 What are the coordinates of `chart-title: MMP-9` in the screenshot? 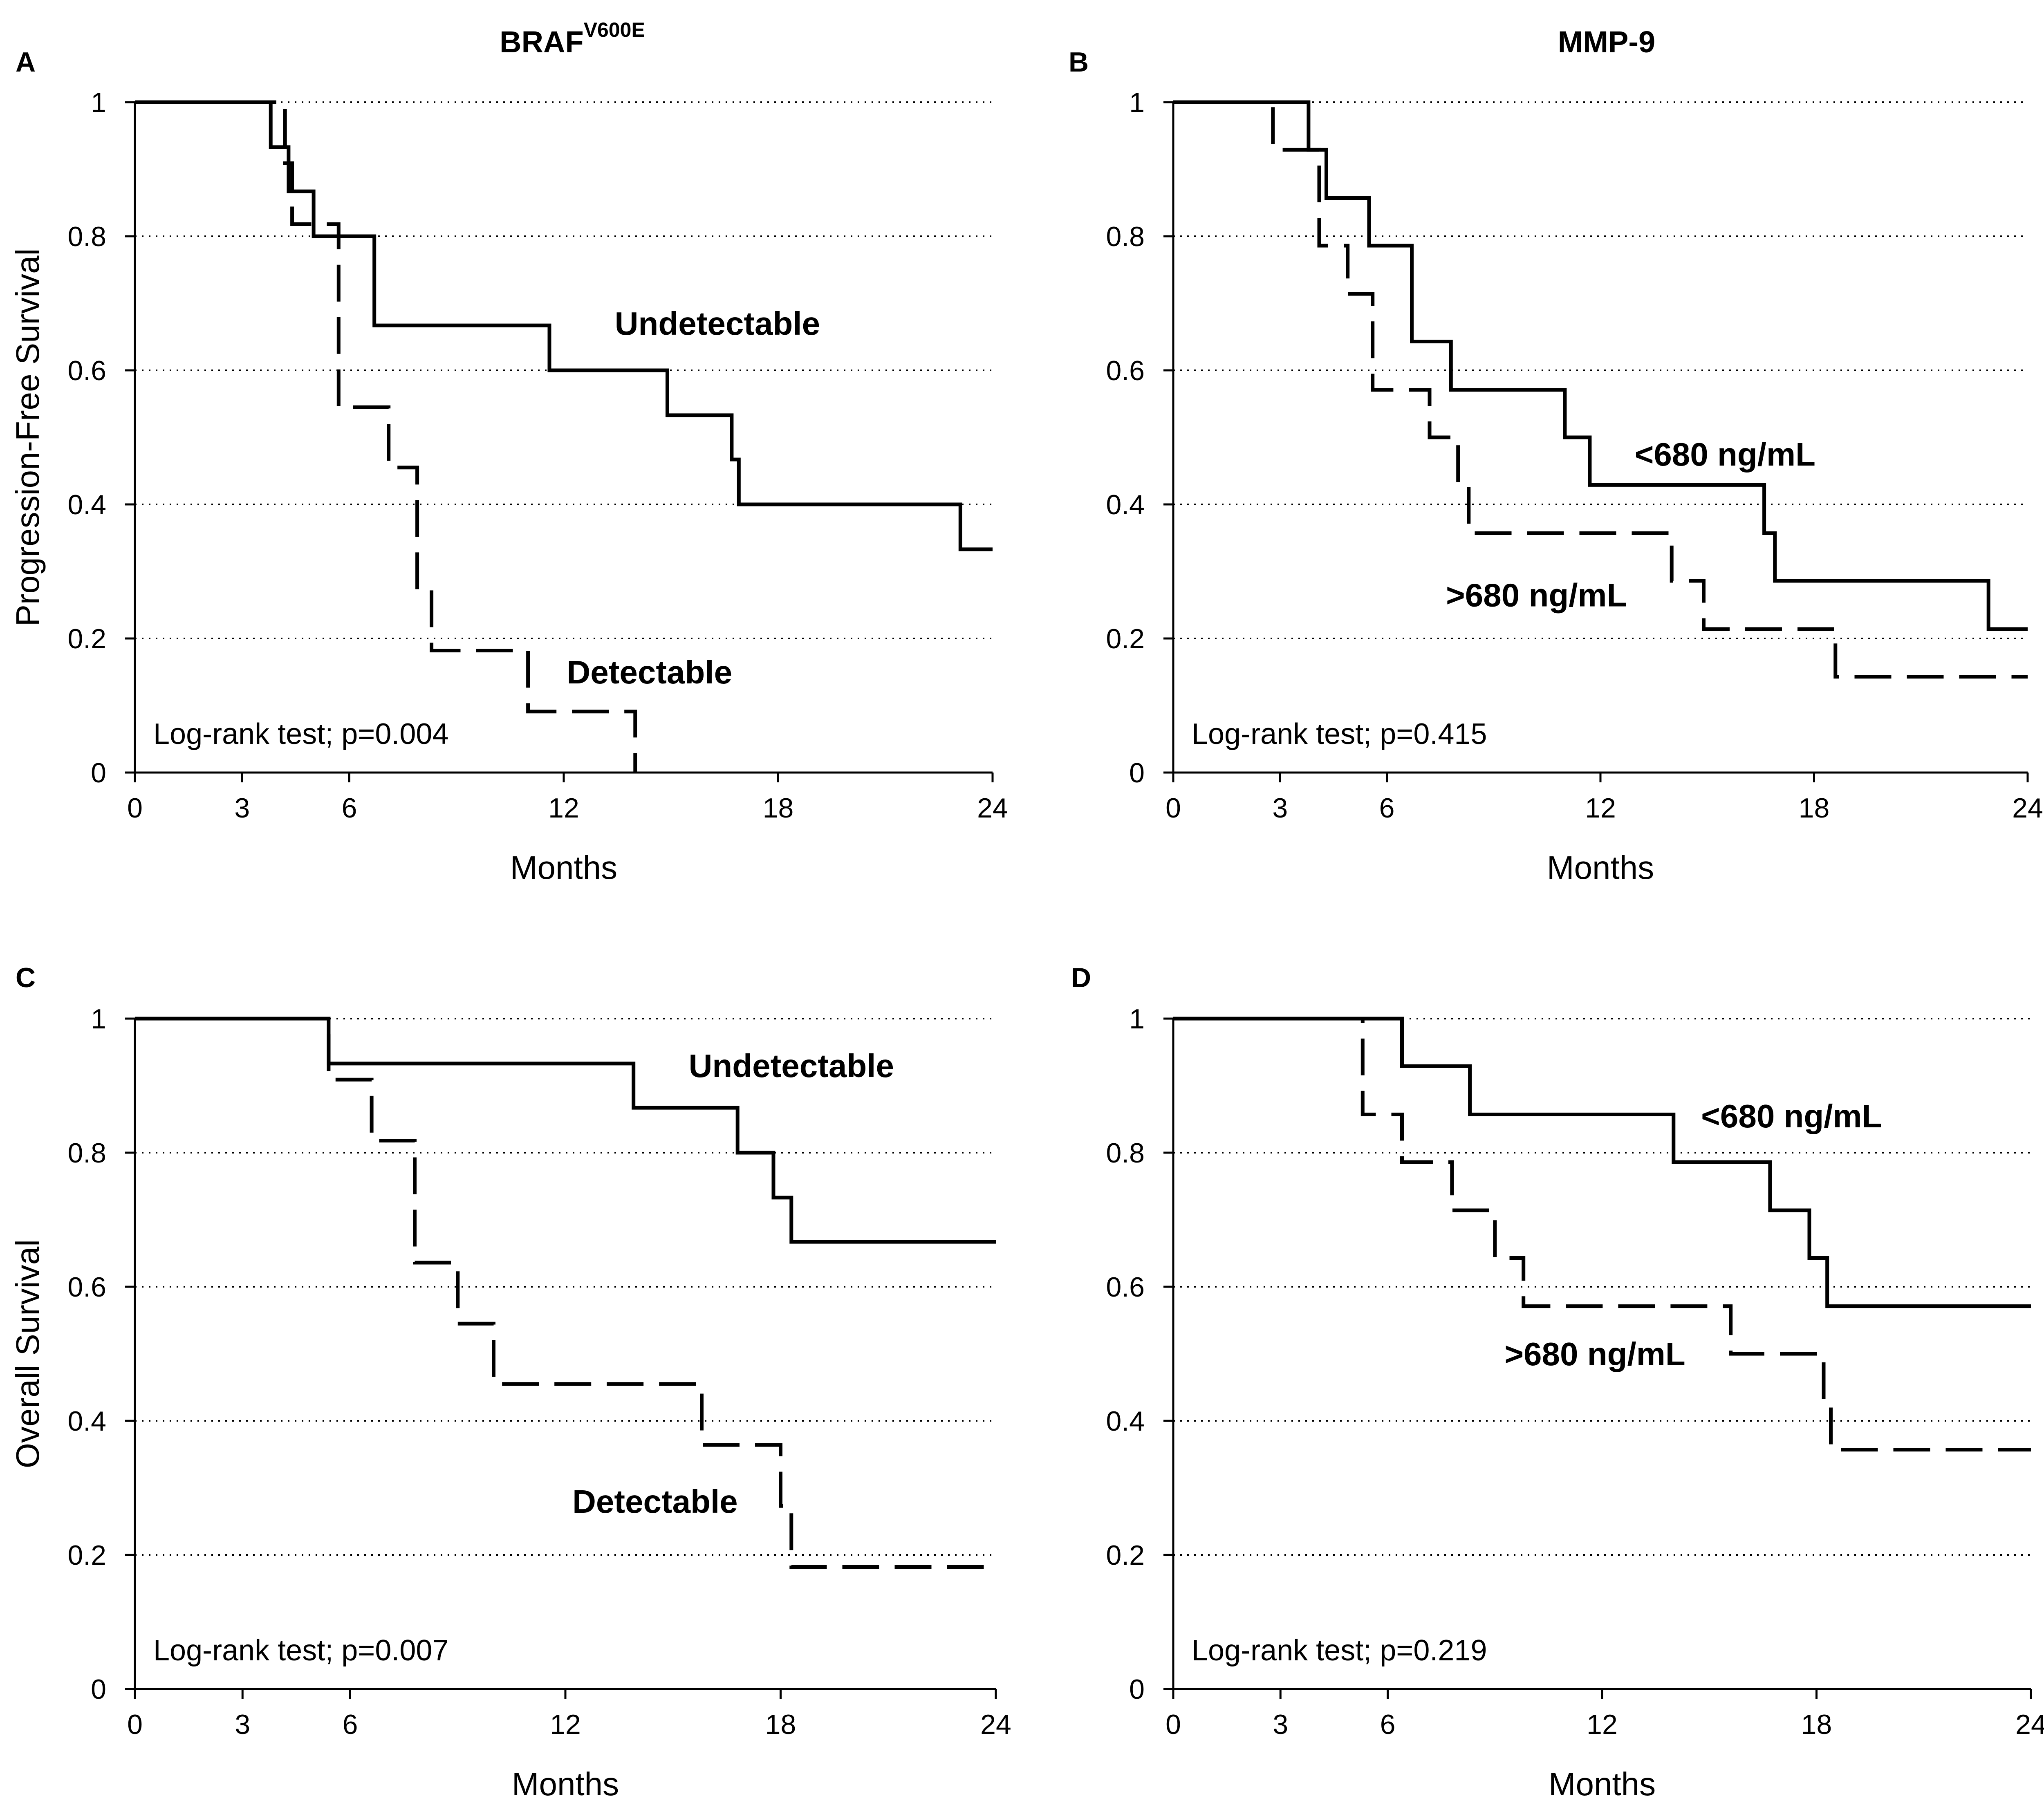 It's located at (1606, 42).